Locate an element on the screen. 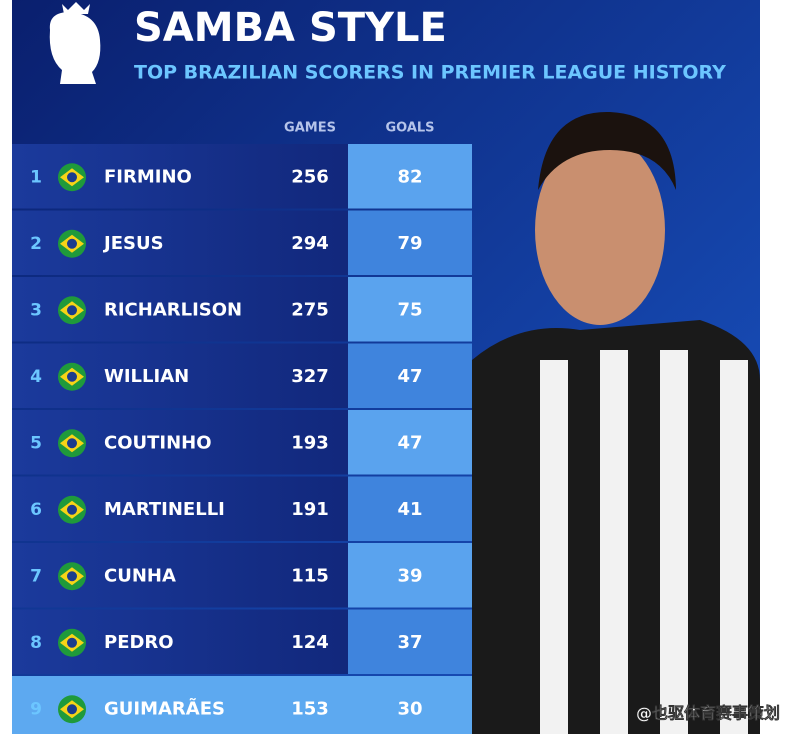  rank: 9 is located at coordinates (36, 709).